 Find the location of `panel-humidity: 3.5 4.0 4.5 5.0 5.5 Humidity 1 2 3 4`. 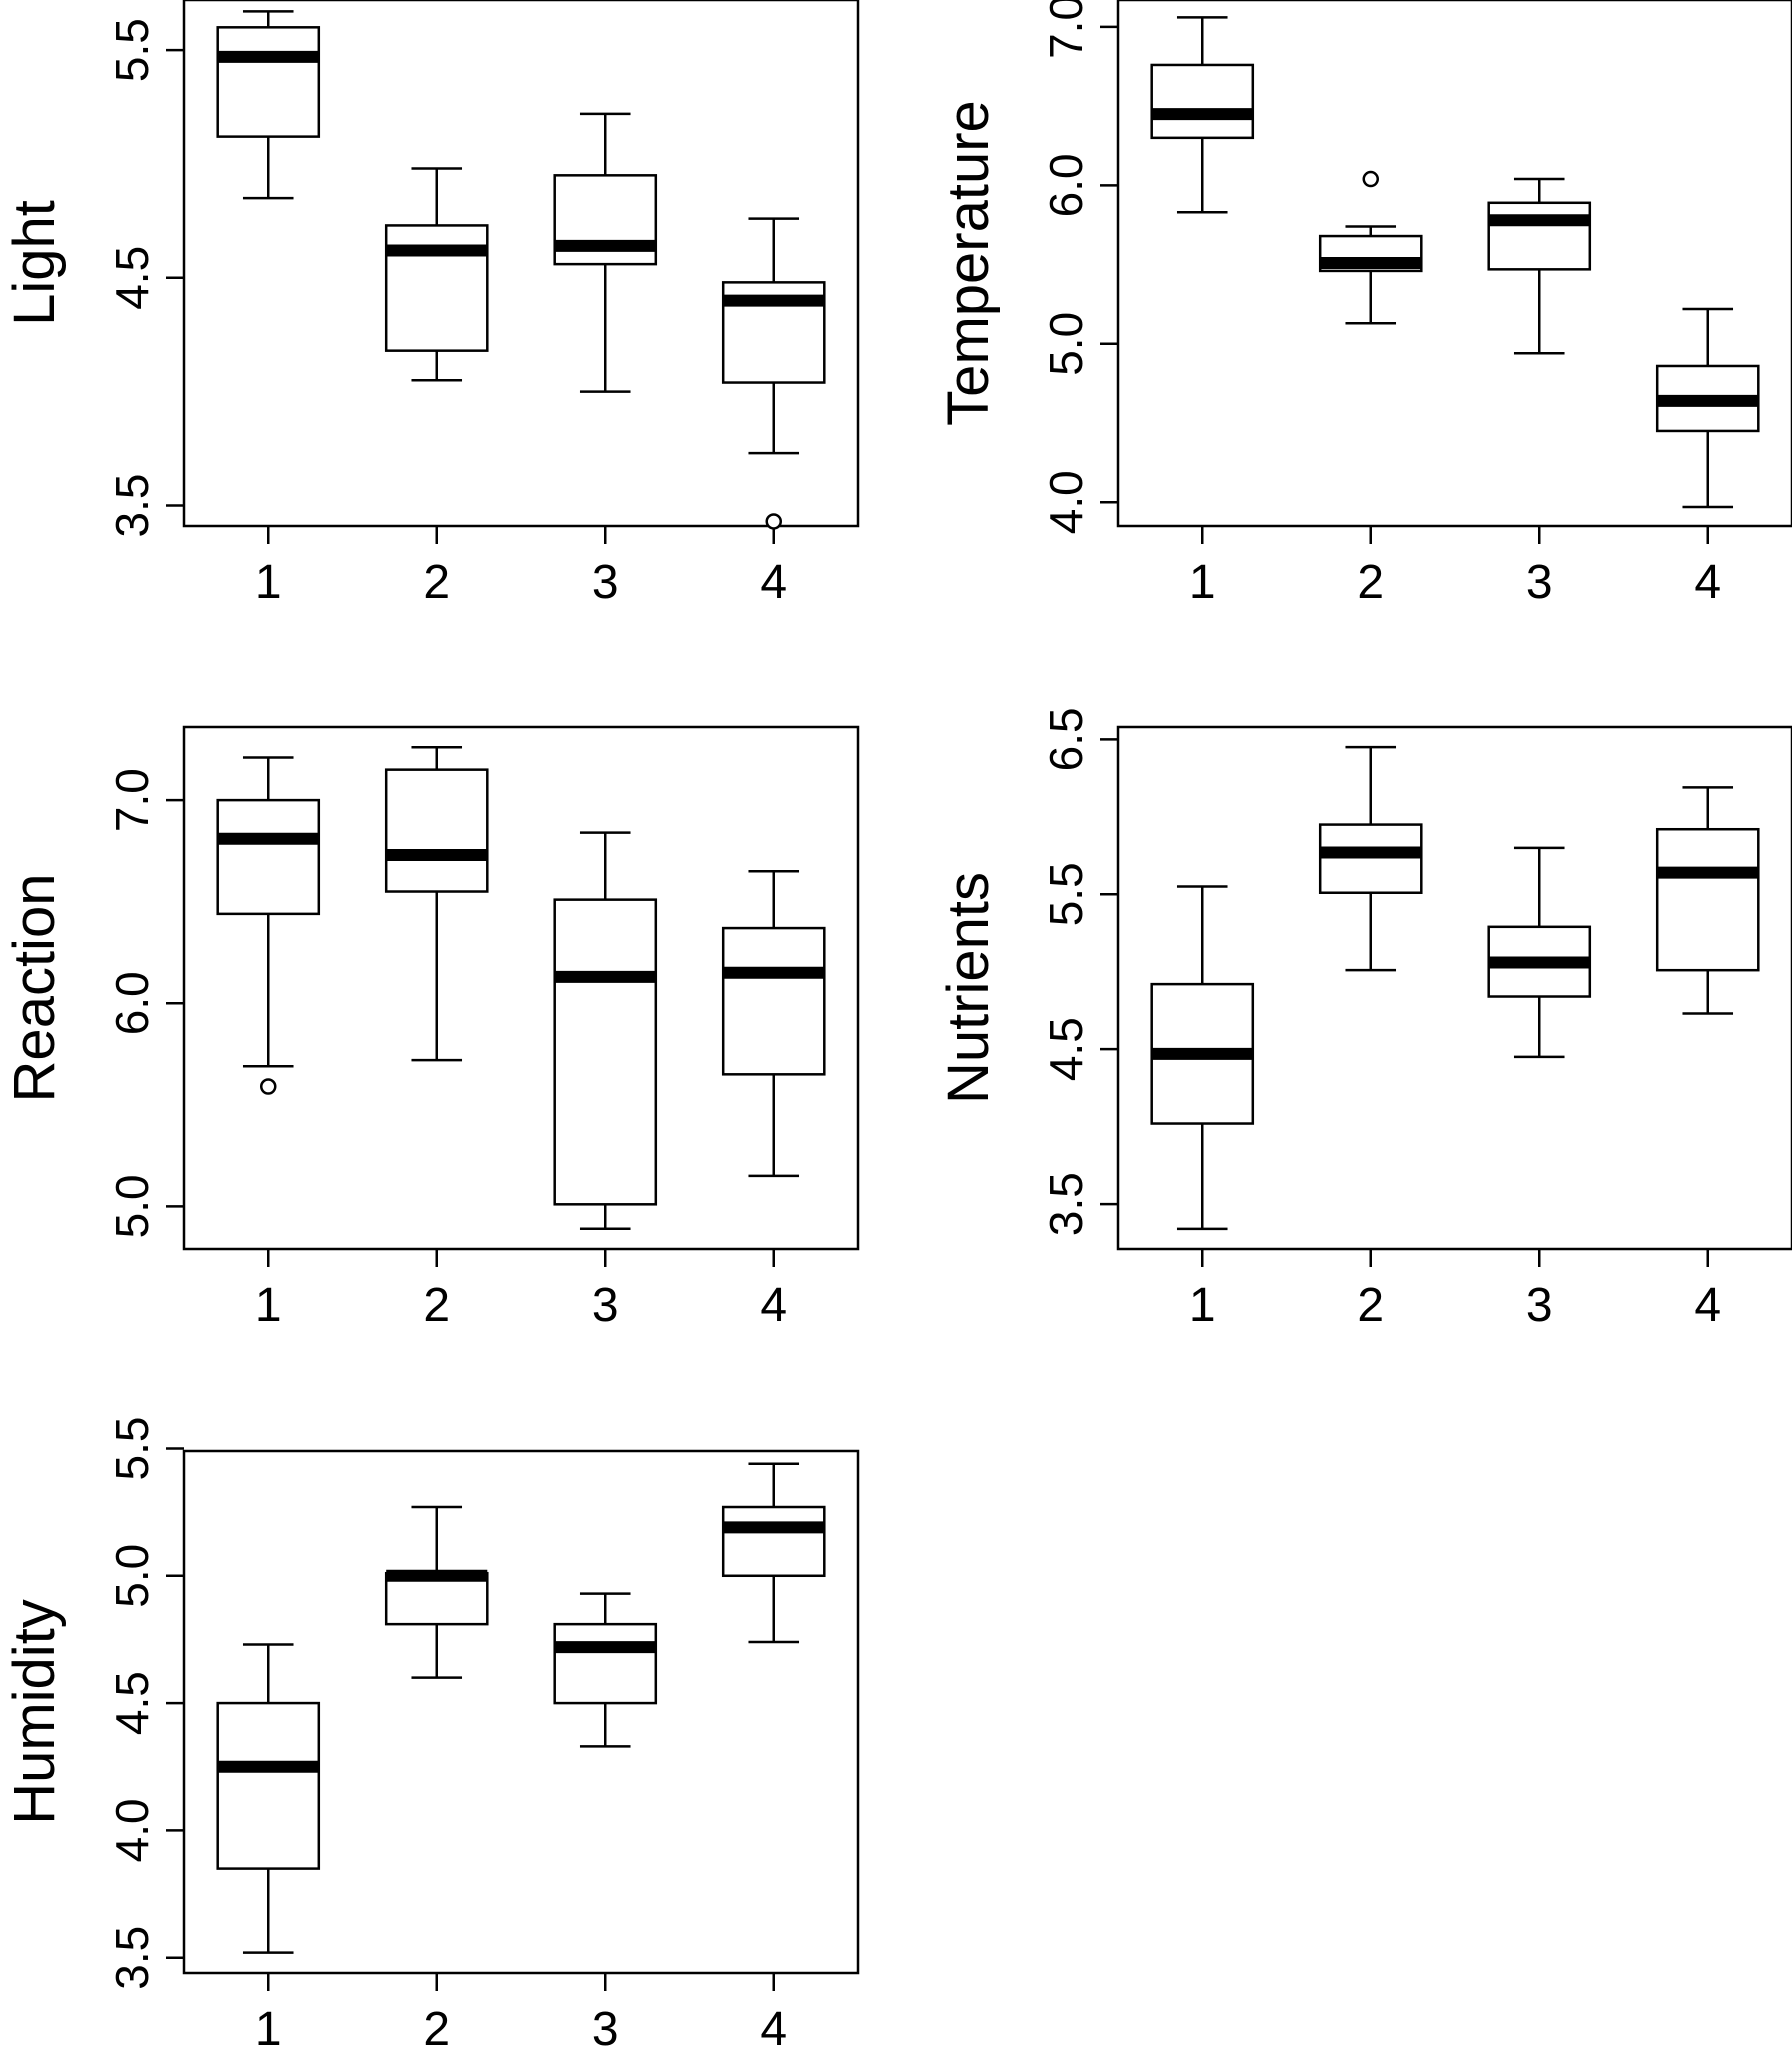

panel-humidity: 3.5 4.0 4.5 5.0 5.5 Humidity 1 2 3 4 is located at coordinates (431, 1736).